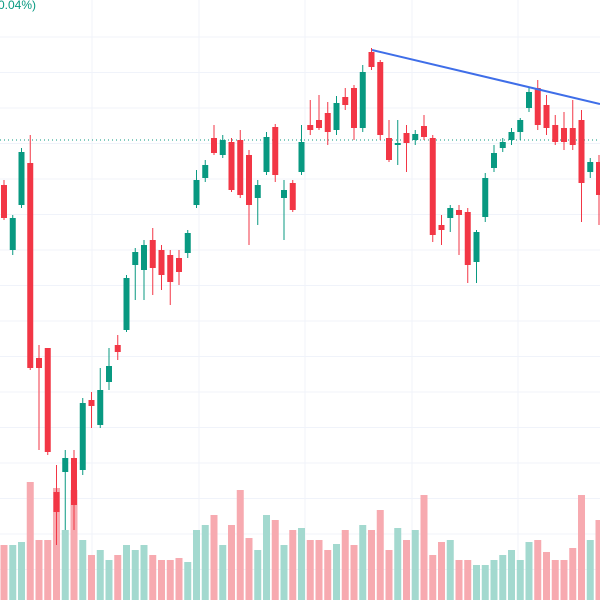 The image size is (600, 600). I want to click on trend-line, so click(485, 77).